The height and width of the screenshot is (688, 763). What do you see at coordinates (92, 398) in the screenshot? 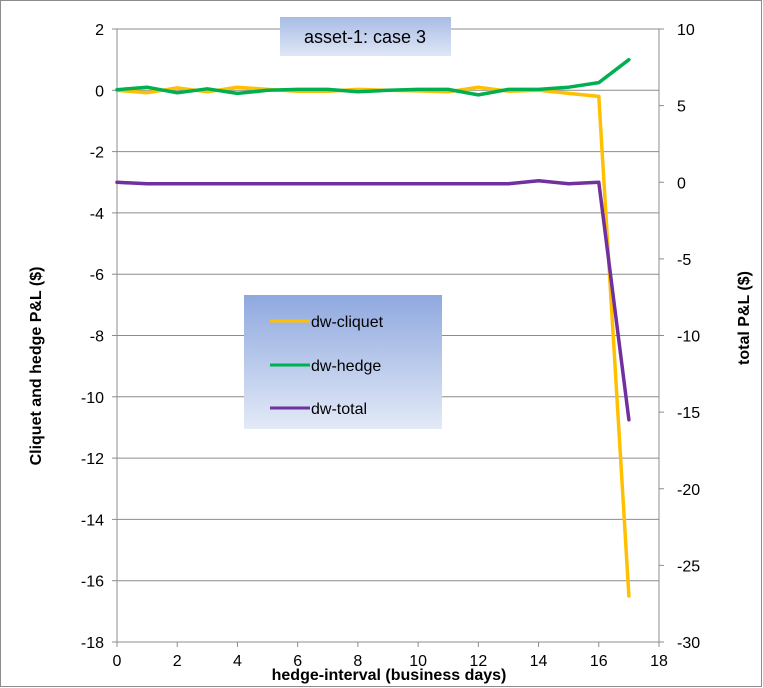
I see `y-left-tick-label: -10` at bounding box center [92, 398].